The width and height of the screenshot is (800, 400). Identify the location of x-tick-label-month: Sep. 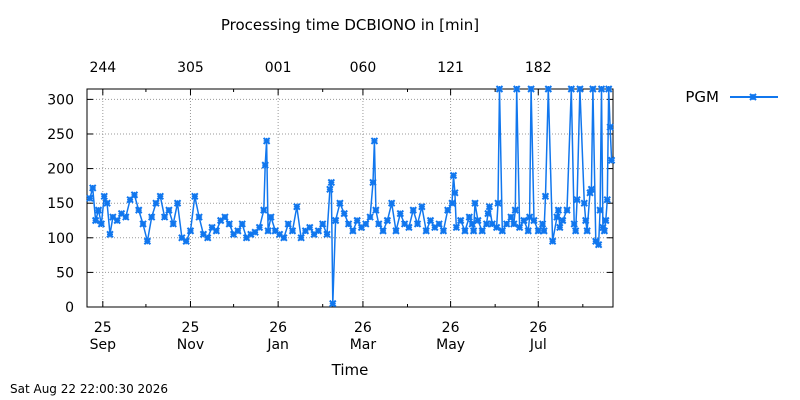
(103, 345).